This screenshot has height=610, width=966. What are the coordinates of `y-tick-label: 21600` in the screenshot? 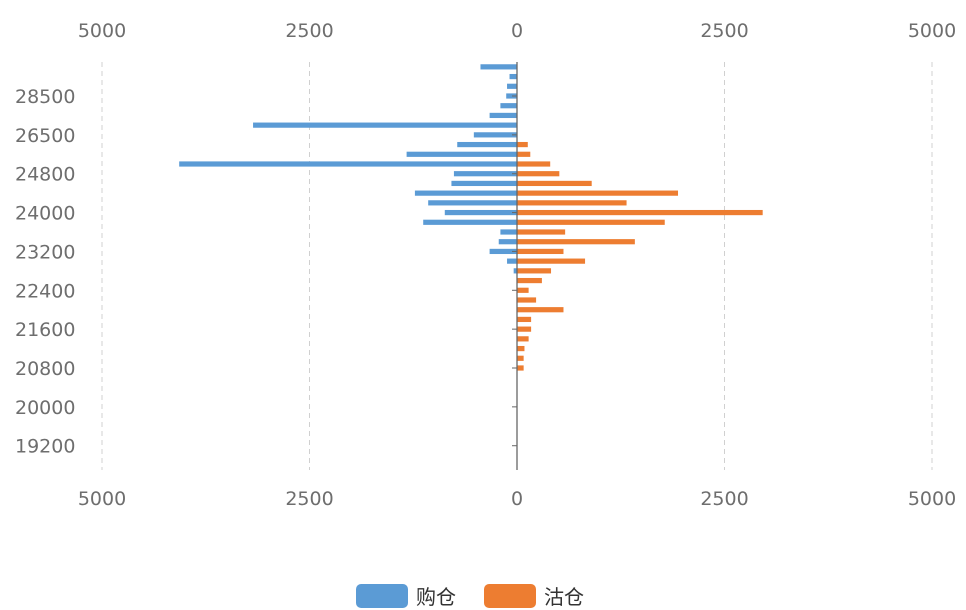 It's located at (45, 330).